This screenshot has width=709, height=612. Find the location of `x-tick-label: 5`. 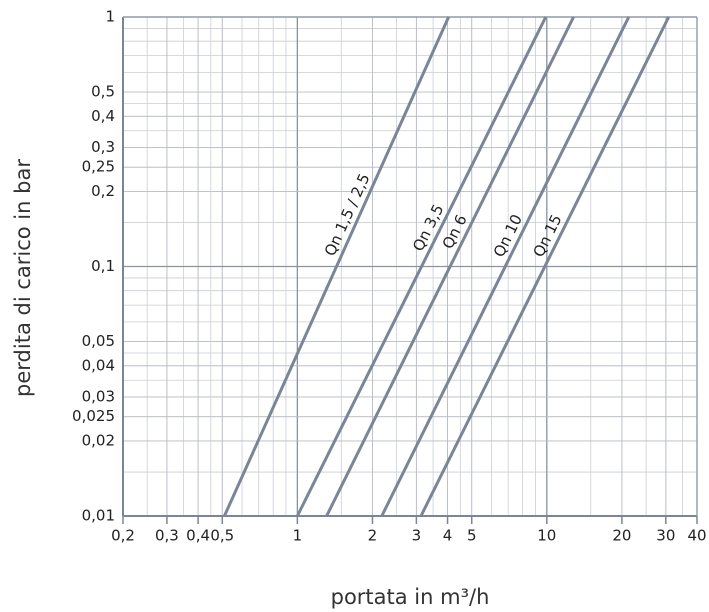

x-tick-label: 5 is located at coordinates (472, 536).